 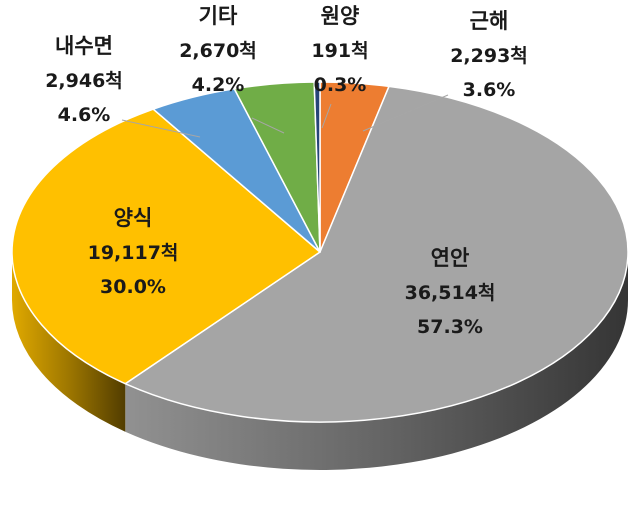 I want to click on label-wonyang-count: 191척, so click(x=339, y=51).